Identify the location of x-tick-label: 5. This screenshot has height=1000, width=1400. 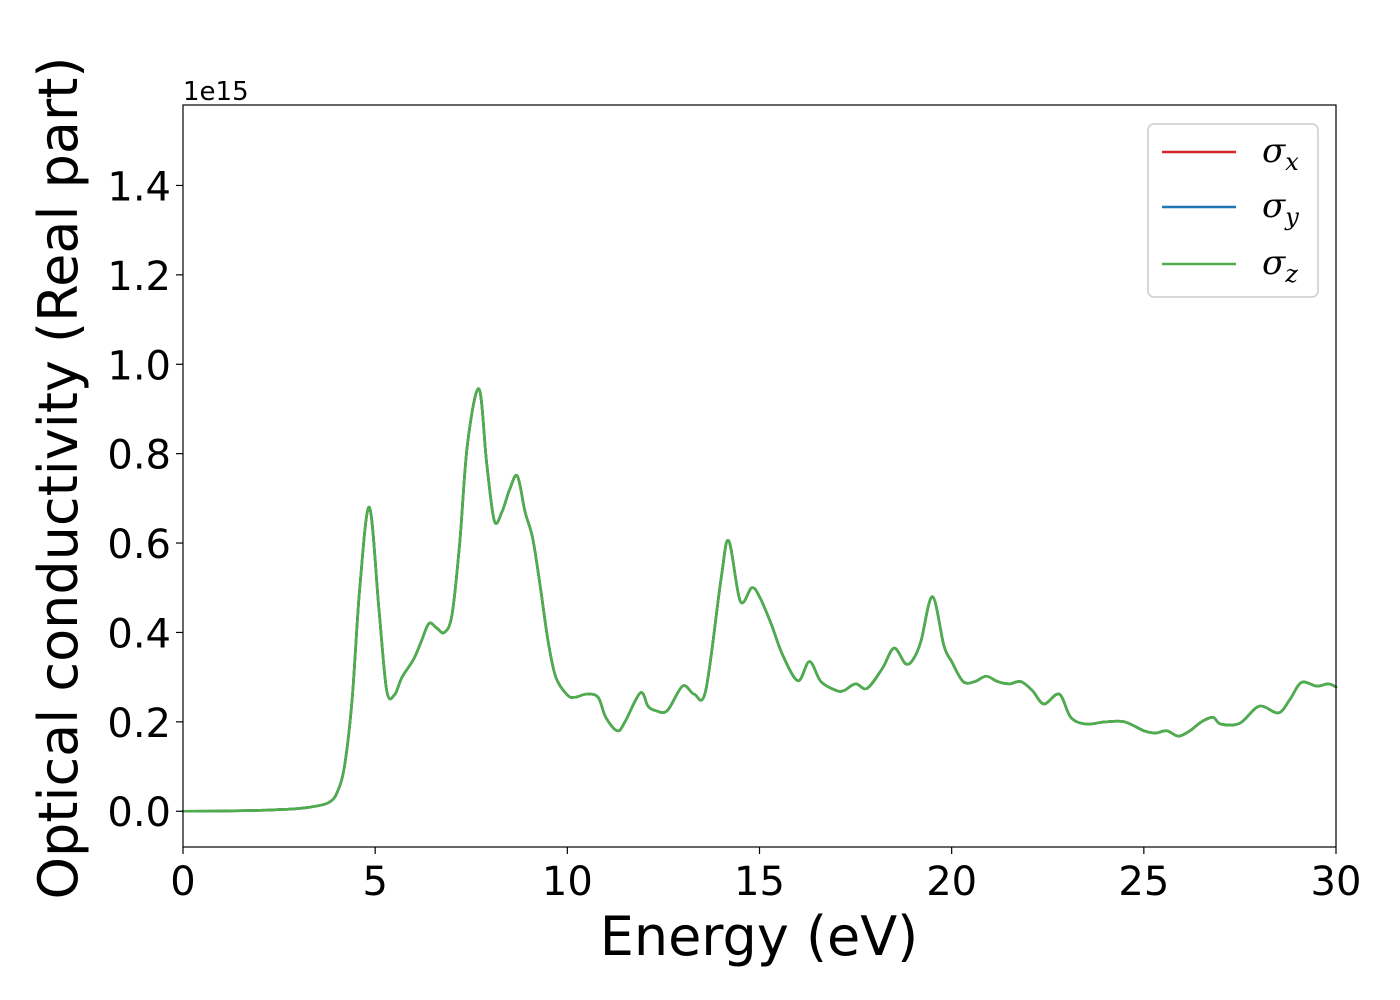
(374, 882).